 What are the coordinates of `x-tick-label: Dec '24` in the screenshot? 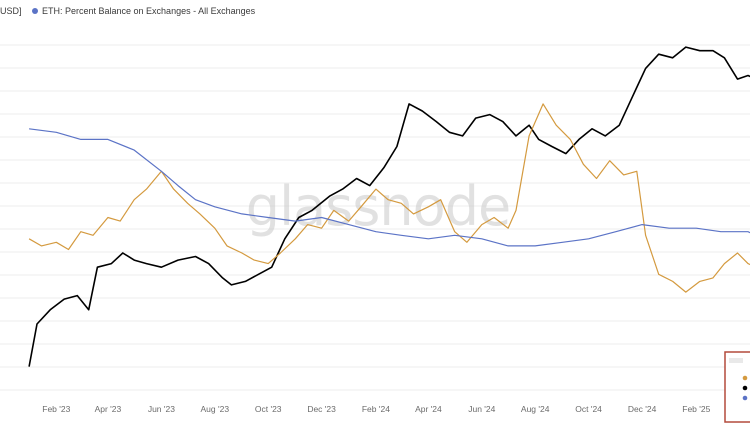 It's located at (642, 409).